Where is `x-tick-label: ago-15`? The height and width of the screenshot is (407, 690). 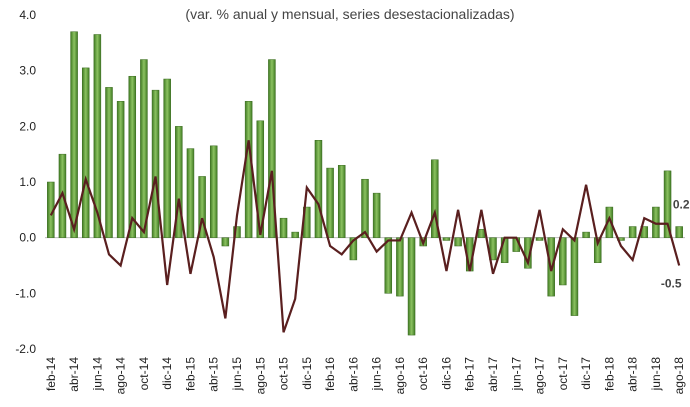
x-tick-label: ago-15 is located at coordinates (260, 376).